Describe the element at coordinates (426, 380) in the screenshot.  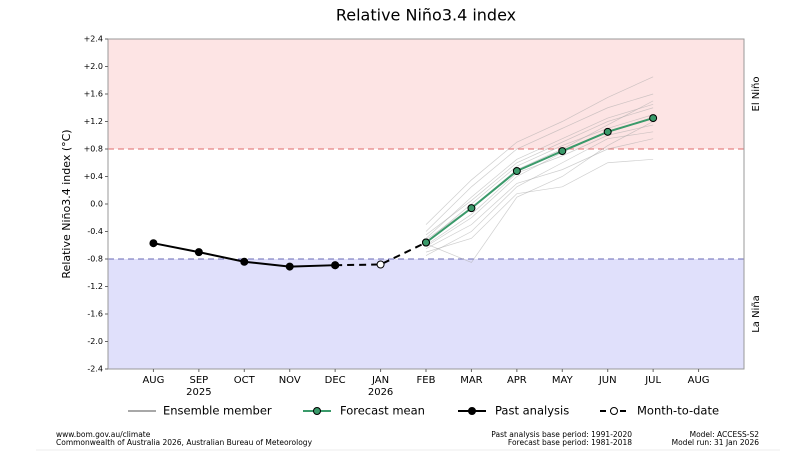
I see `x-tick-label: FEB` at that location.